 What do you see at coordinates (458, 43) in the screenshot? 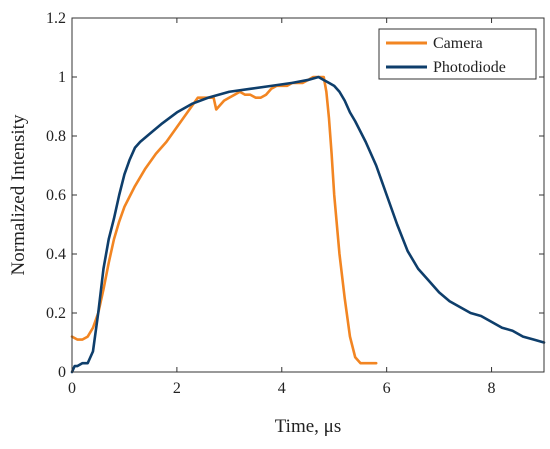
I see `legend-label-camera: Camera` at bounding box center [458, 43].